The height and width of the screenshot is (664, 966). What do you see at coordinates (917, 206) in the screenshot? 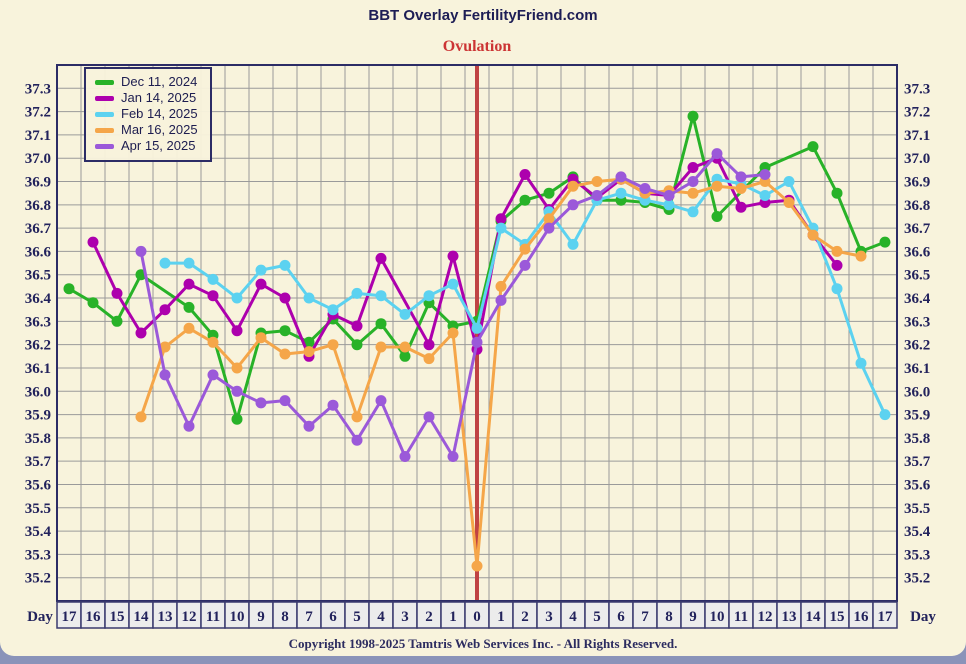
I see `y-axis-label-right: 36.8` at bounding box center [917, 206].